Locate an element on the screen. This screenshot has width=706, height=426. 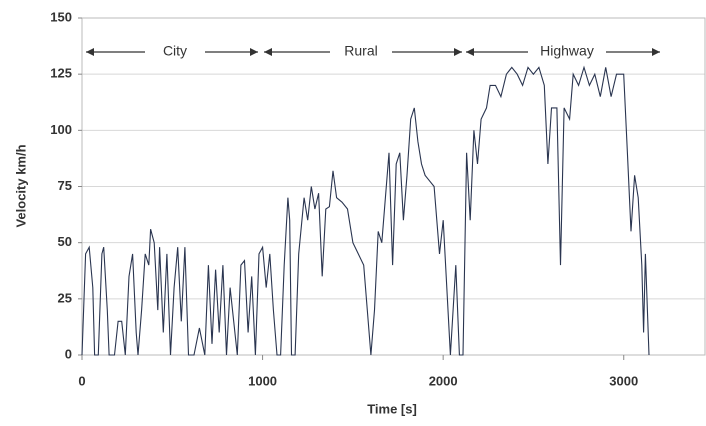
annotation: Highway is located at coordinates (567, 51).